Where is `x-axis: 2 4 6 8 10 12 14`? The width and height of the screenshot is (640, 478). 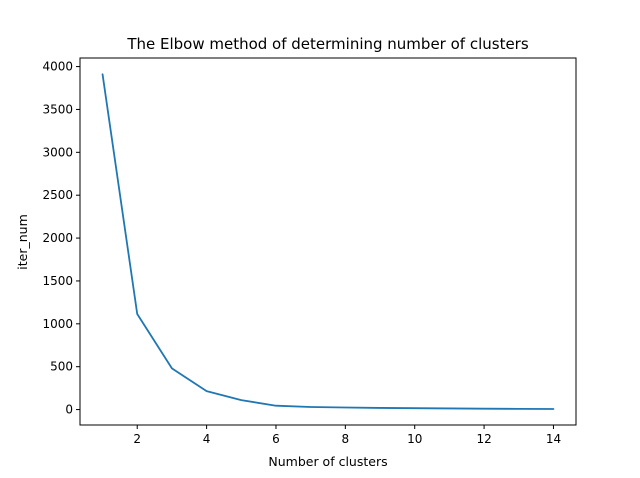 x-axis: 2 4 6 8 10 12 14 is located at coordinates (347, 435).